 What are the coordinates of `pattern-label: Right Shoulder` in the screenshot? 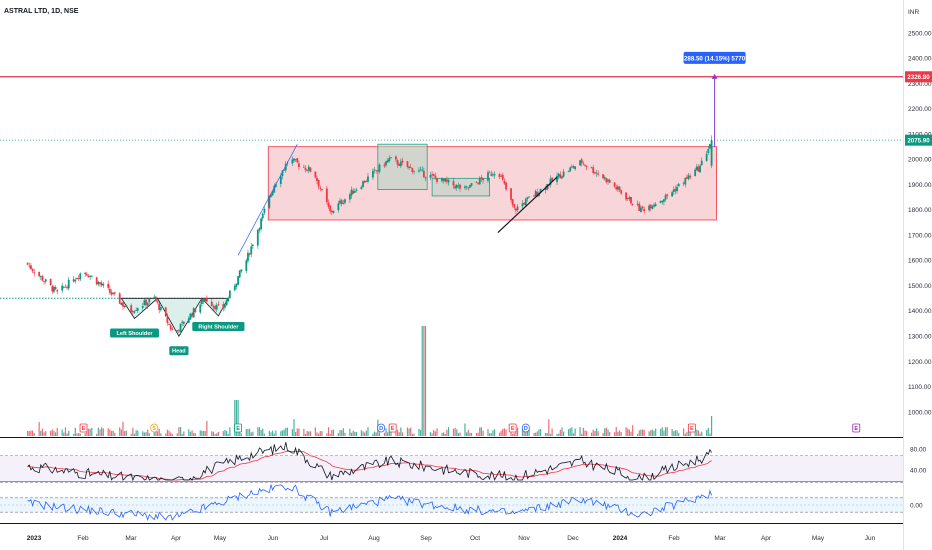 It's located at (218, 327).